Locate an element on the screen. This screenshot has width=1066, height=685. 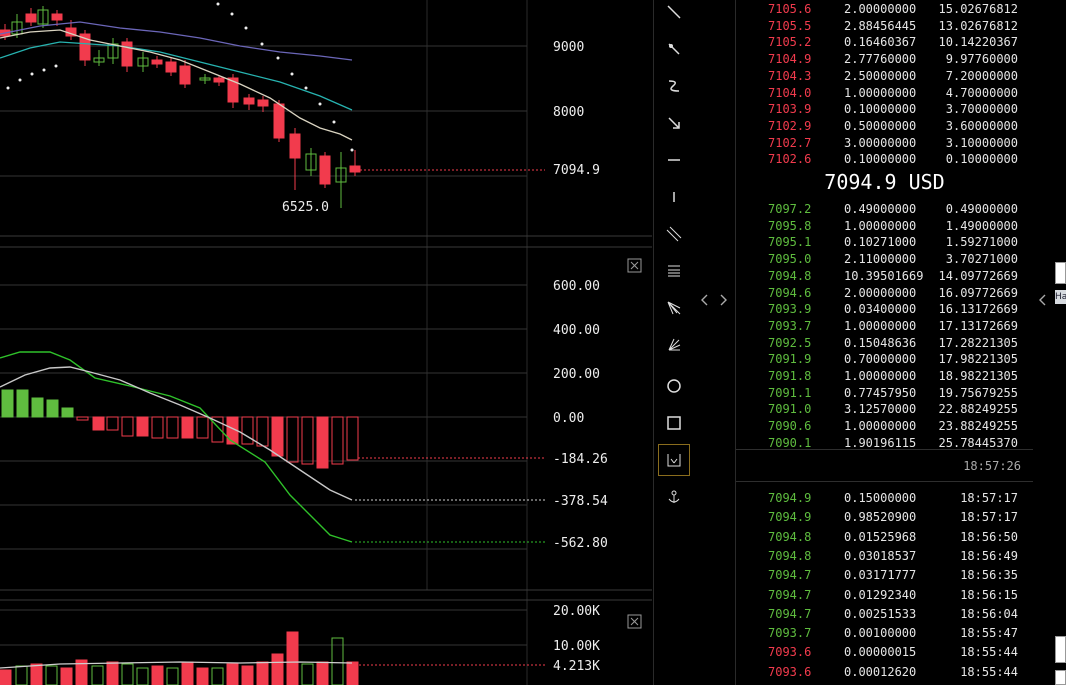
parallel-channel-icon is located at coordinates (674, 234).